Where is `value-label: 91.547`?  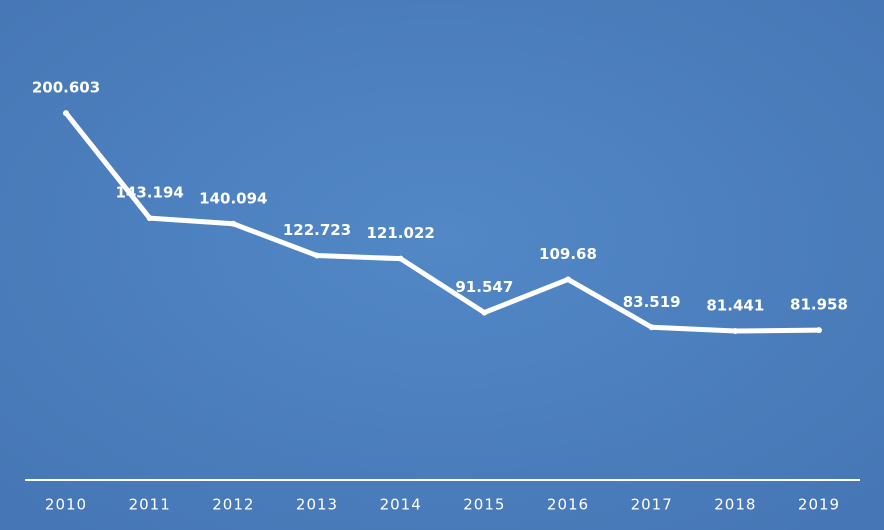
value-label: 91.547 is located at coordinates (484, 287).